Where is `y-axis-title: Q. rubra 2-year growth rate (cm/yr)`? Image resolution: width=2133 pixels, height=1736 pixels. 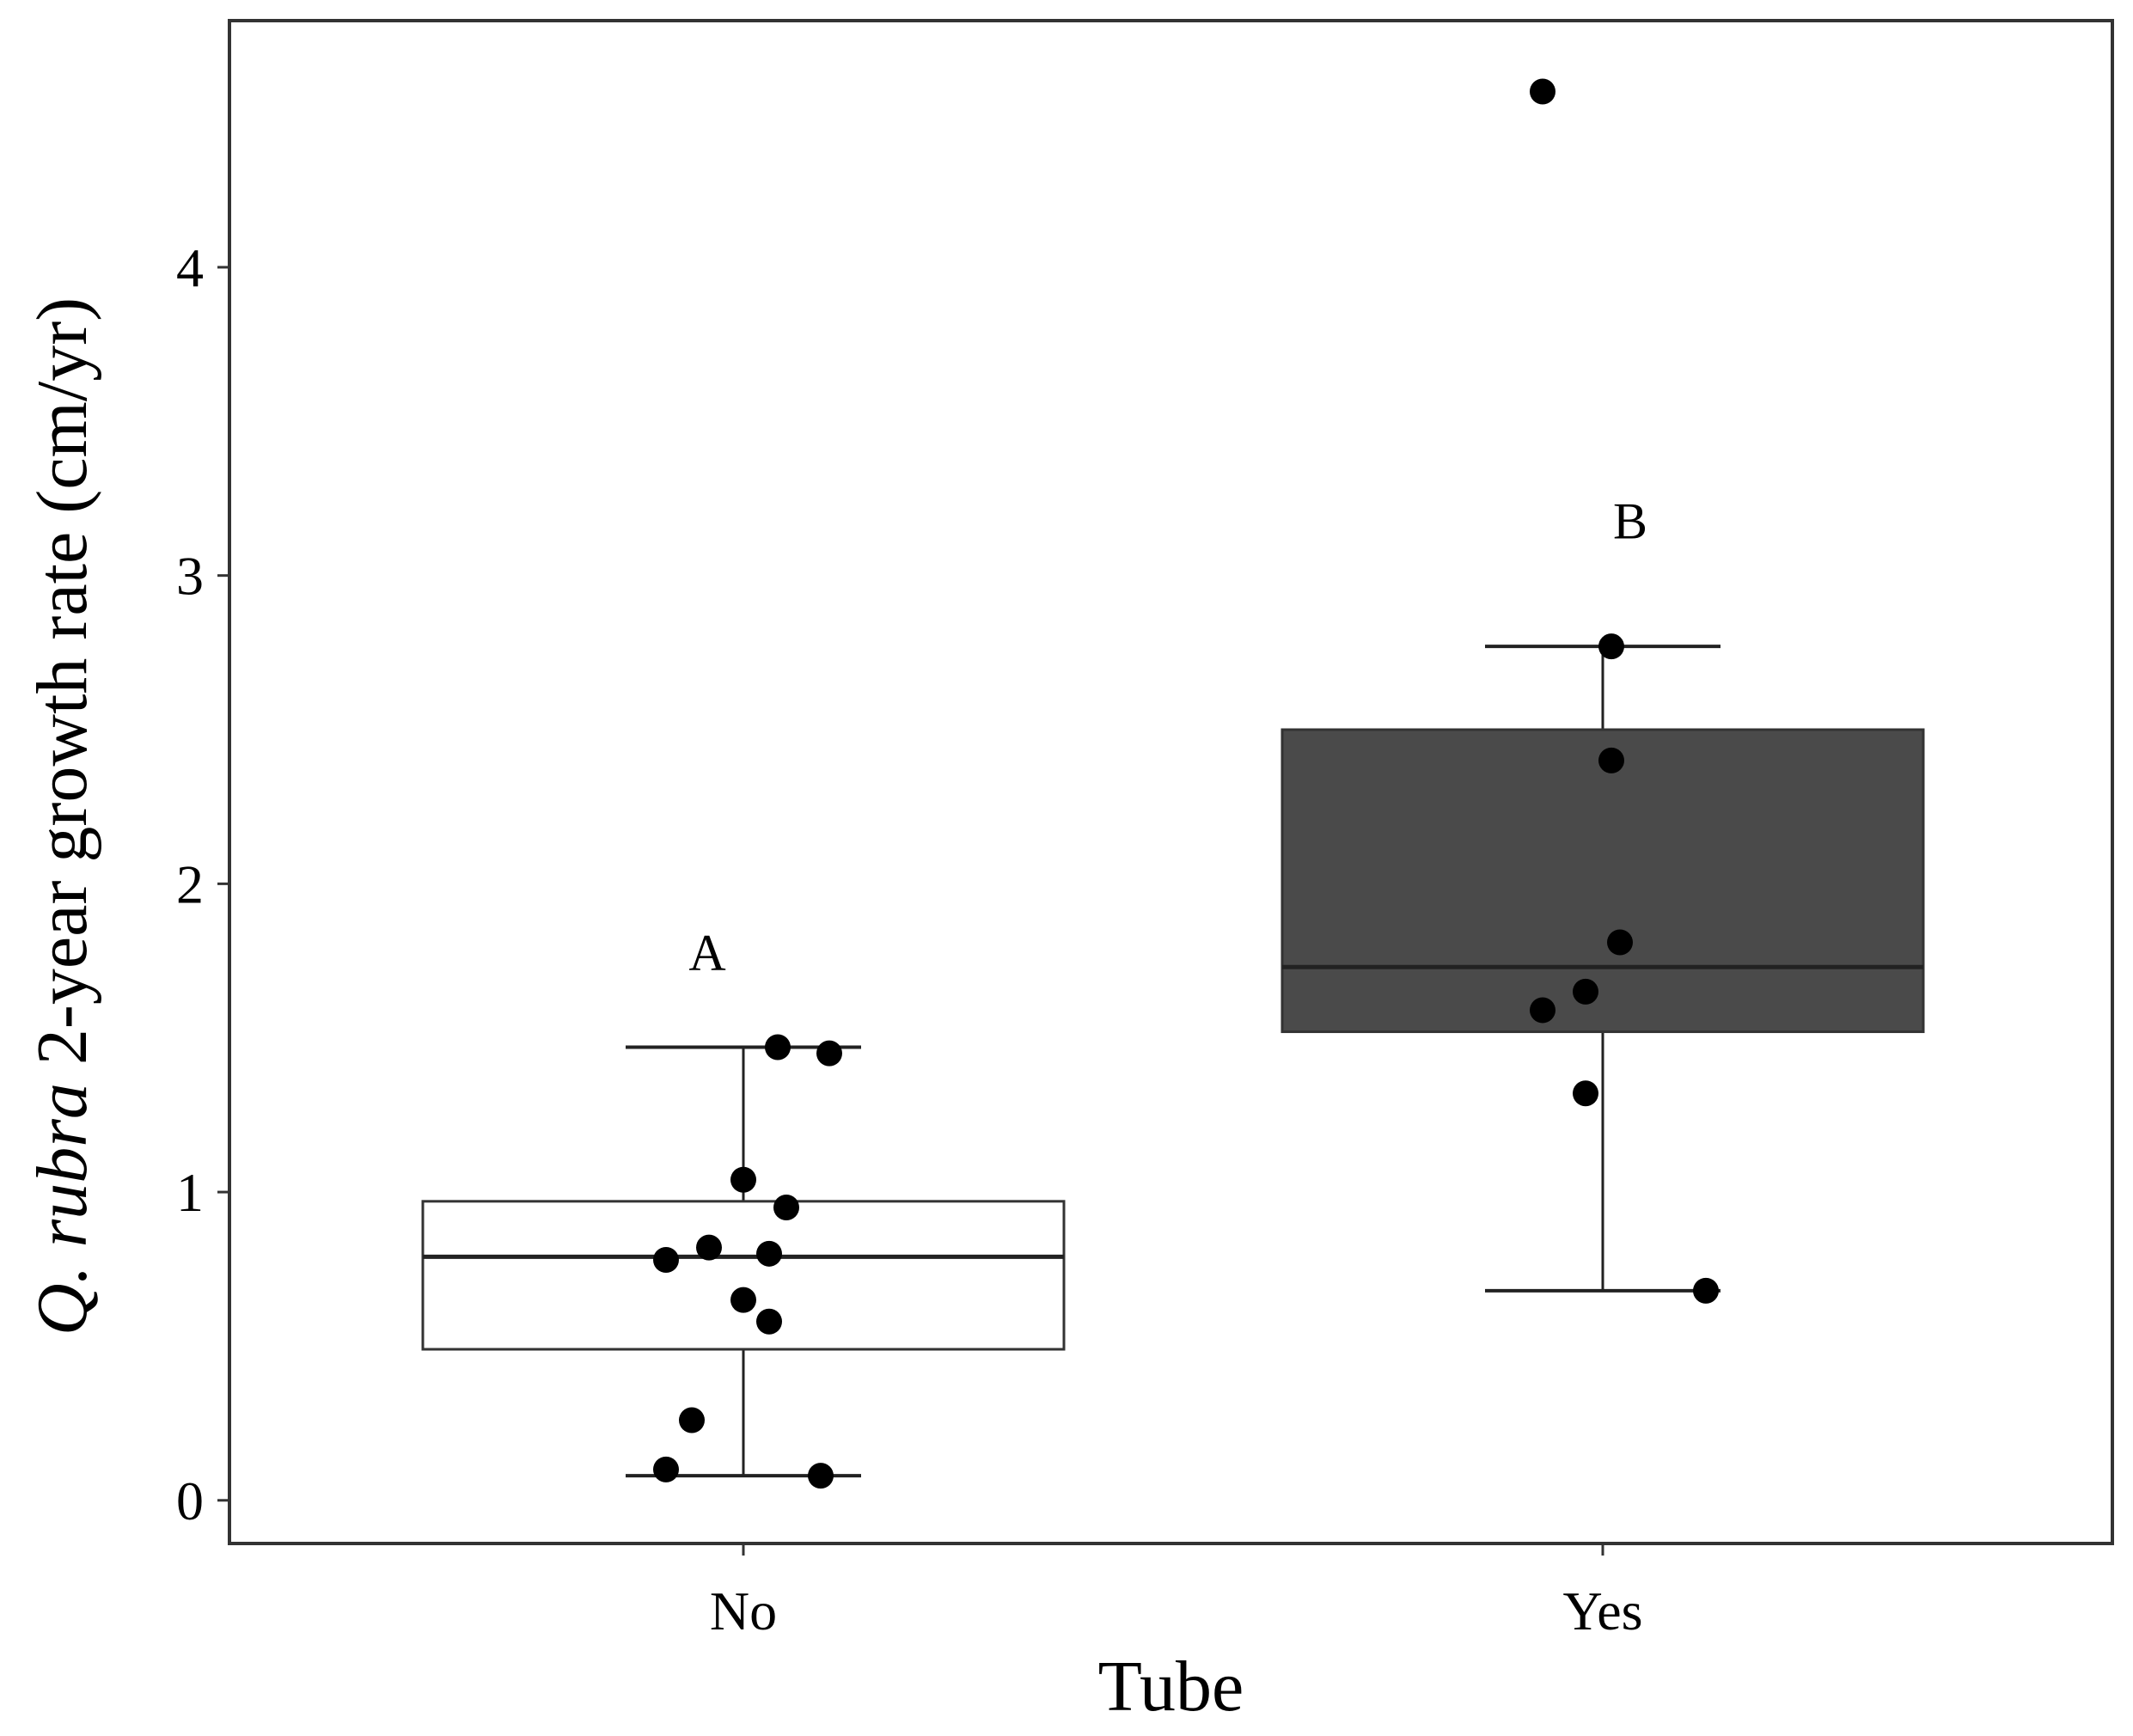
y-axis-title: Q. rubra 2-year growth rate (cm/yr) is located at coordinates (62, 816).